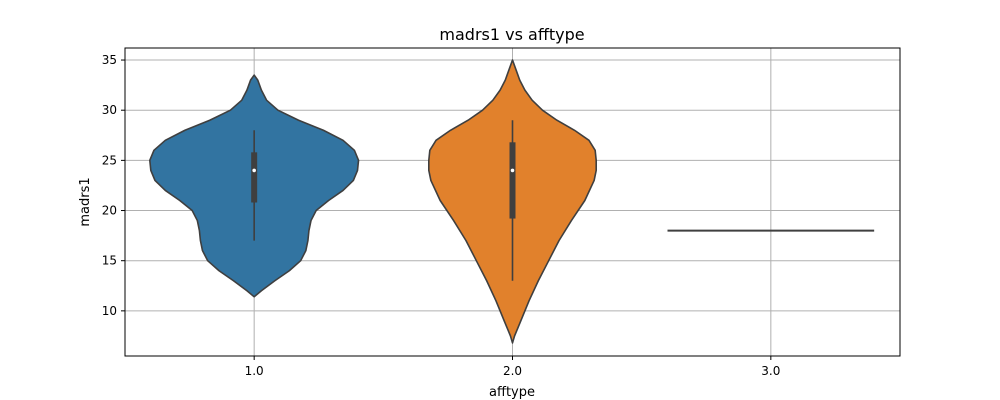 The width and height of the screenshot is (1000, 400). Describe the element at coordinates (770, 371) in the screenshot. I see `x-tick-label: 3.0` at that location.